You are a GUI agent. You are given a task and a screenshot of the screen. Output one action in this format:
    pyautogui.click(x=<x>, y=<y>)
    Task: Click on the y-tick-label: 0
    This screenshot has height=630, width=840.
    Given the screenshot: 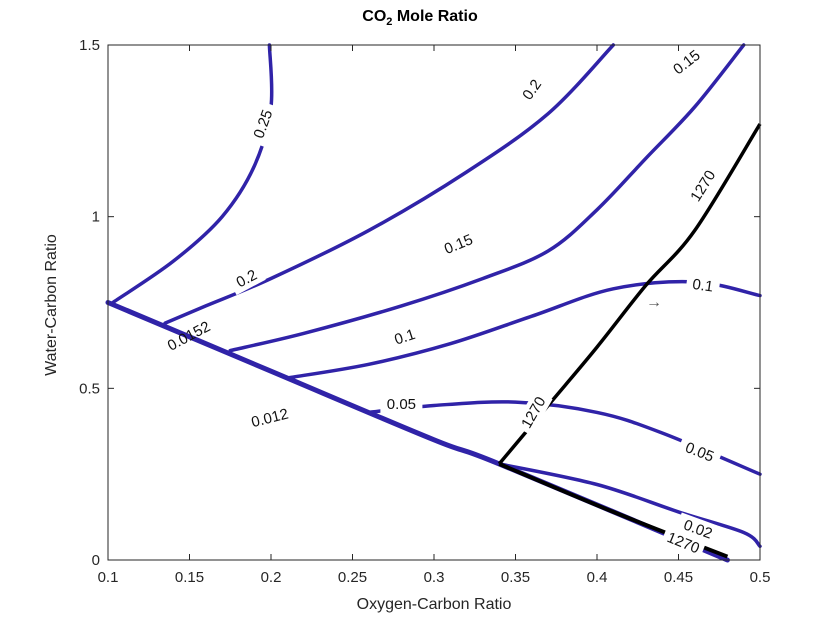 What is the action you would take?
    pyautogui.click(x=96, y=560)
    